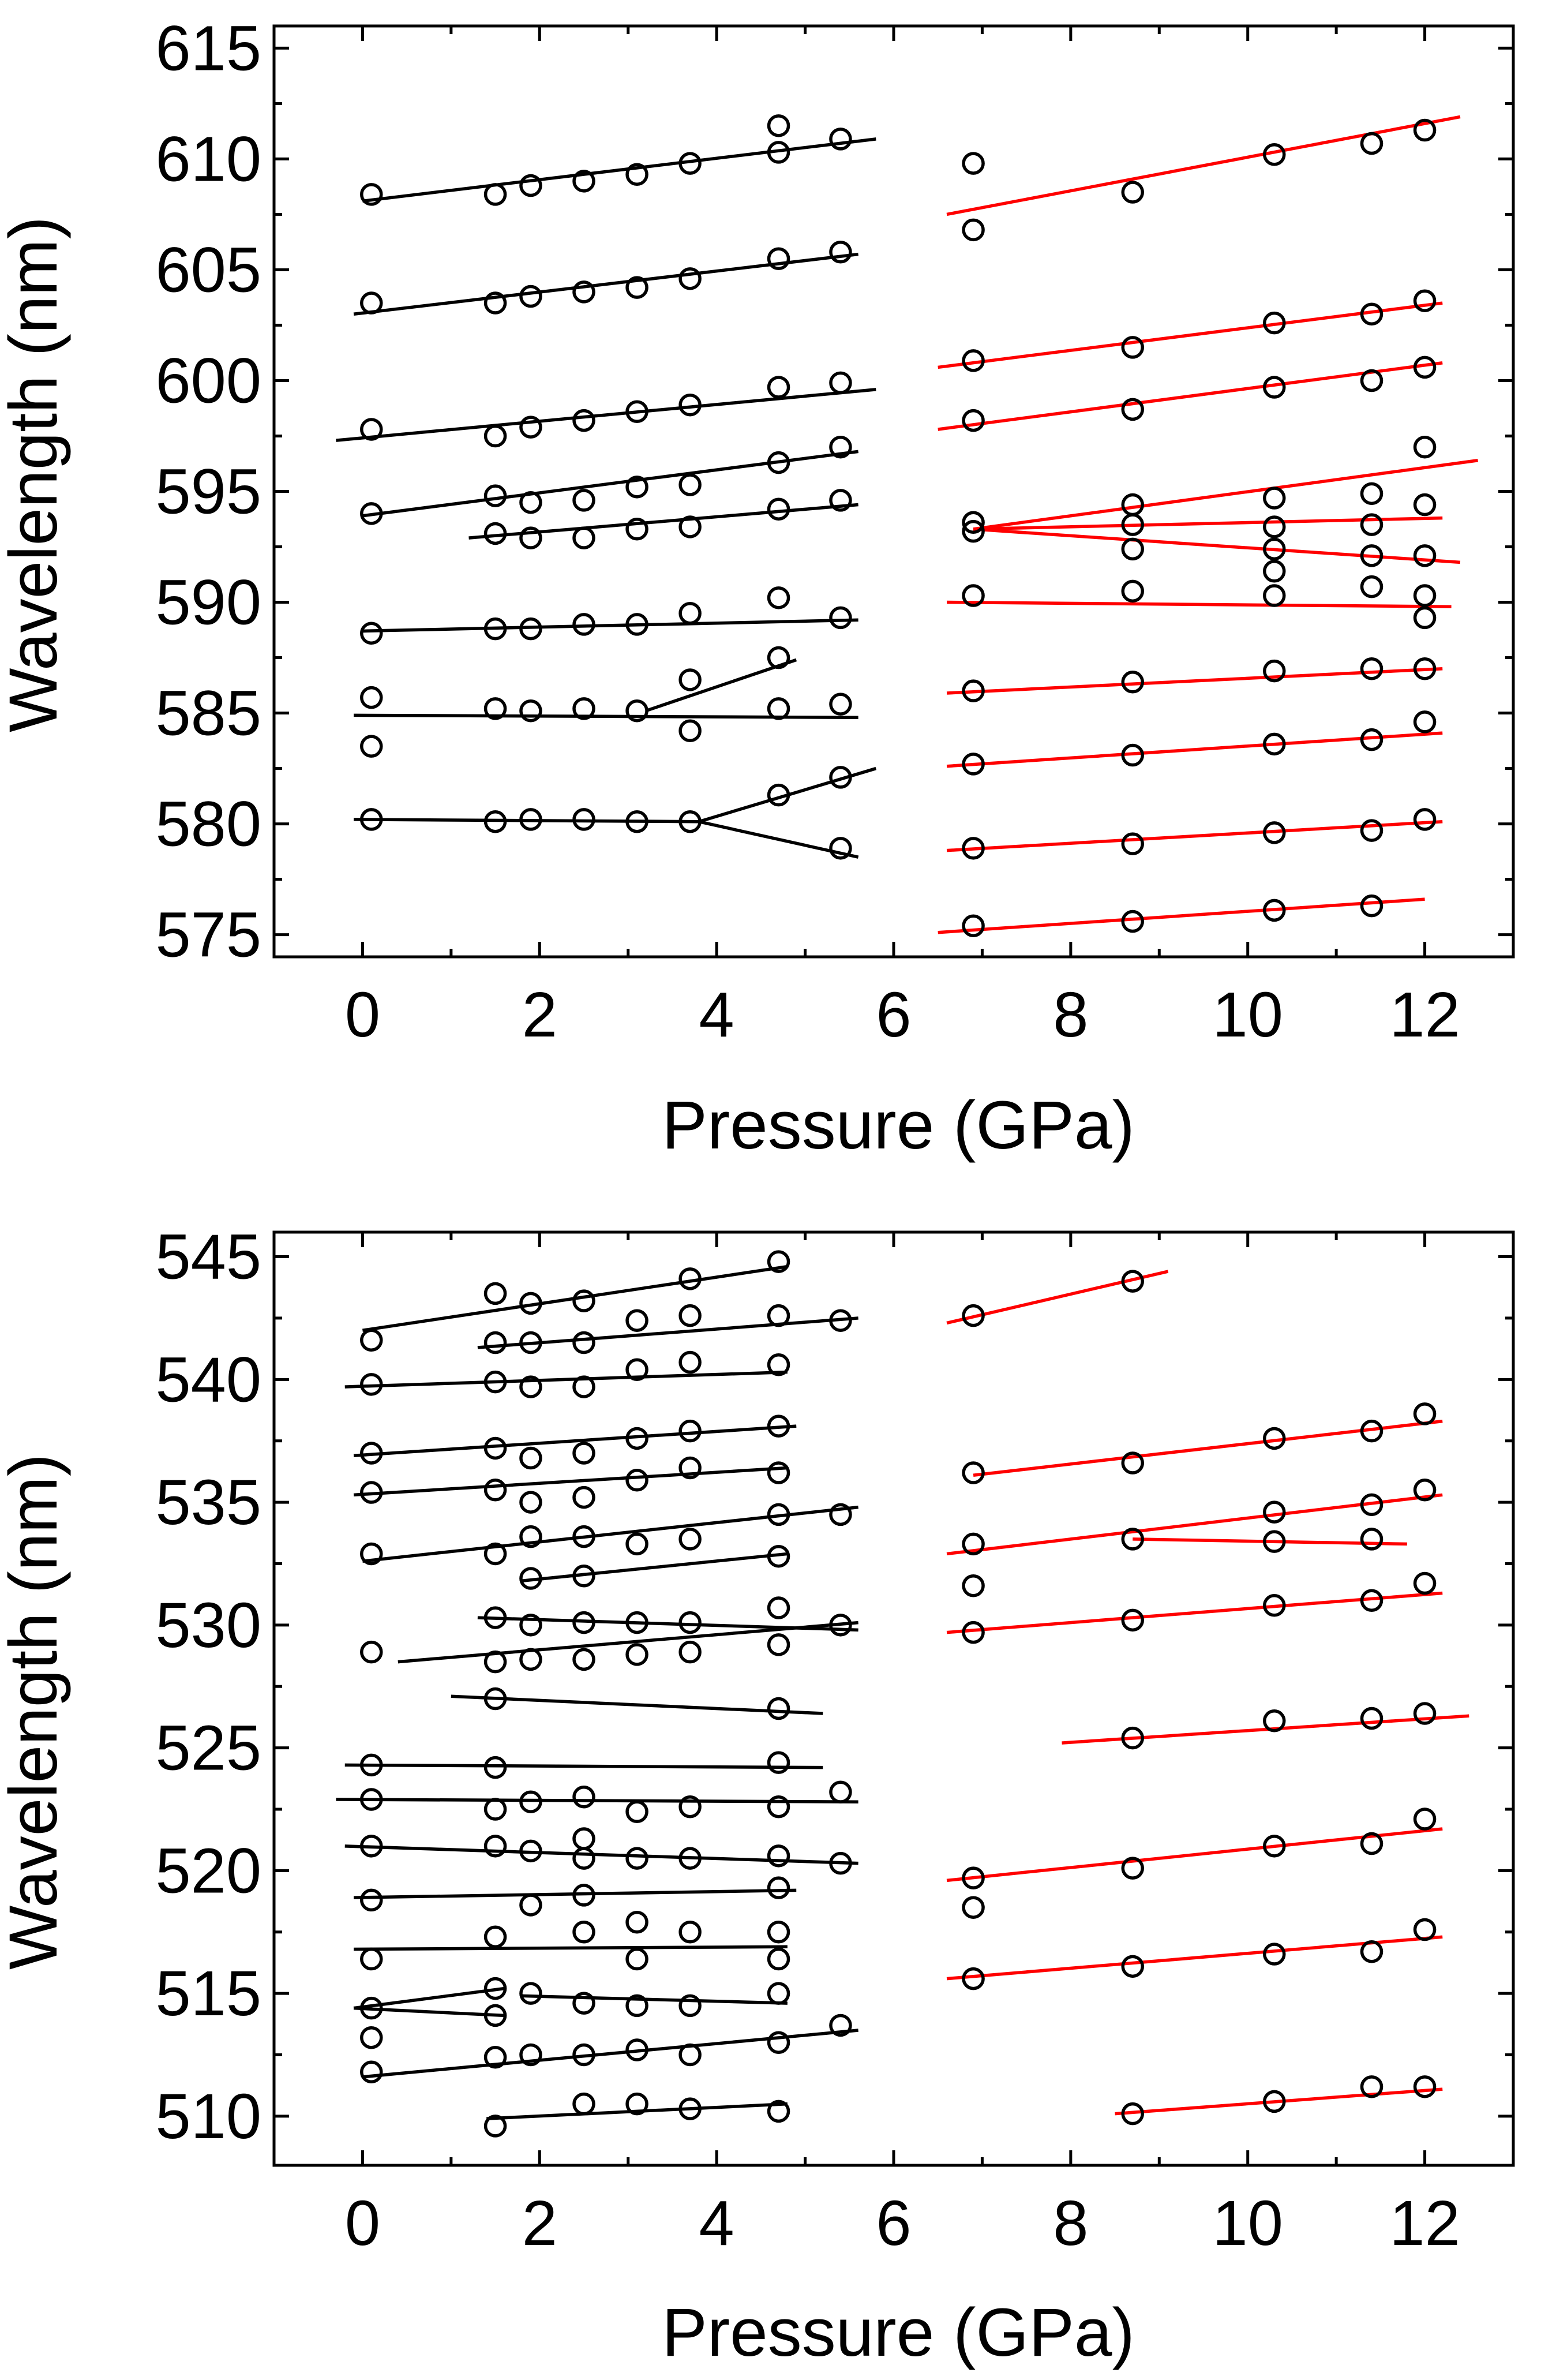 The image size is (1541, 2380). Describe the element at coordinates (1248, 1014) in the screenshot. I see `x-tick-label: 10` at that location.